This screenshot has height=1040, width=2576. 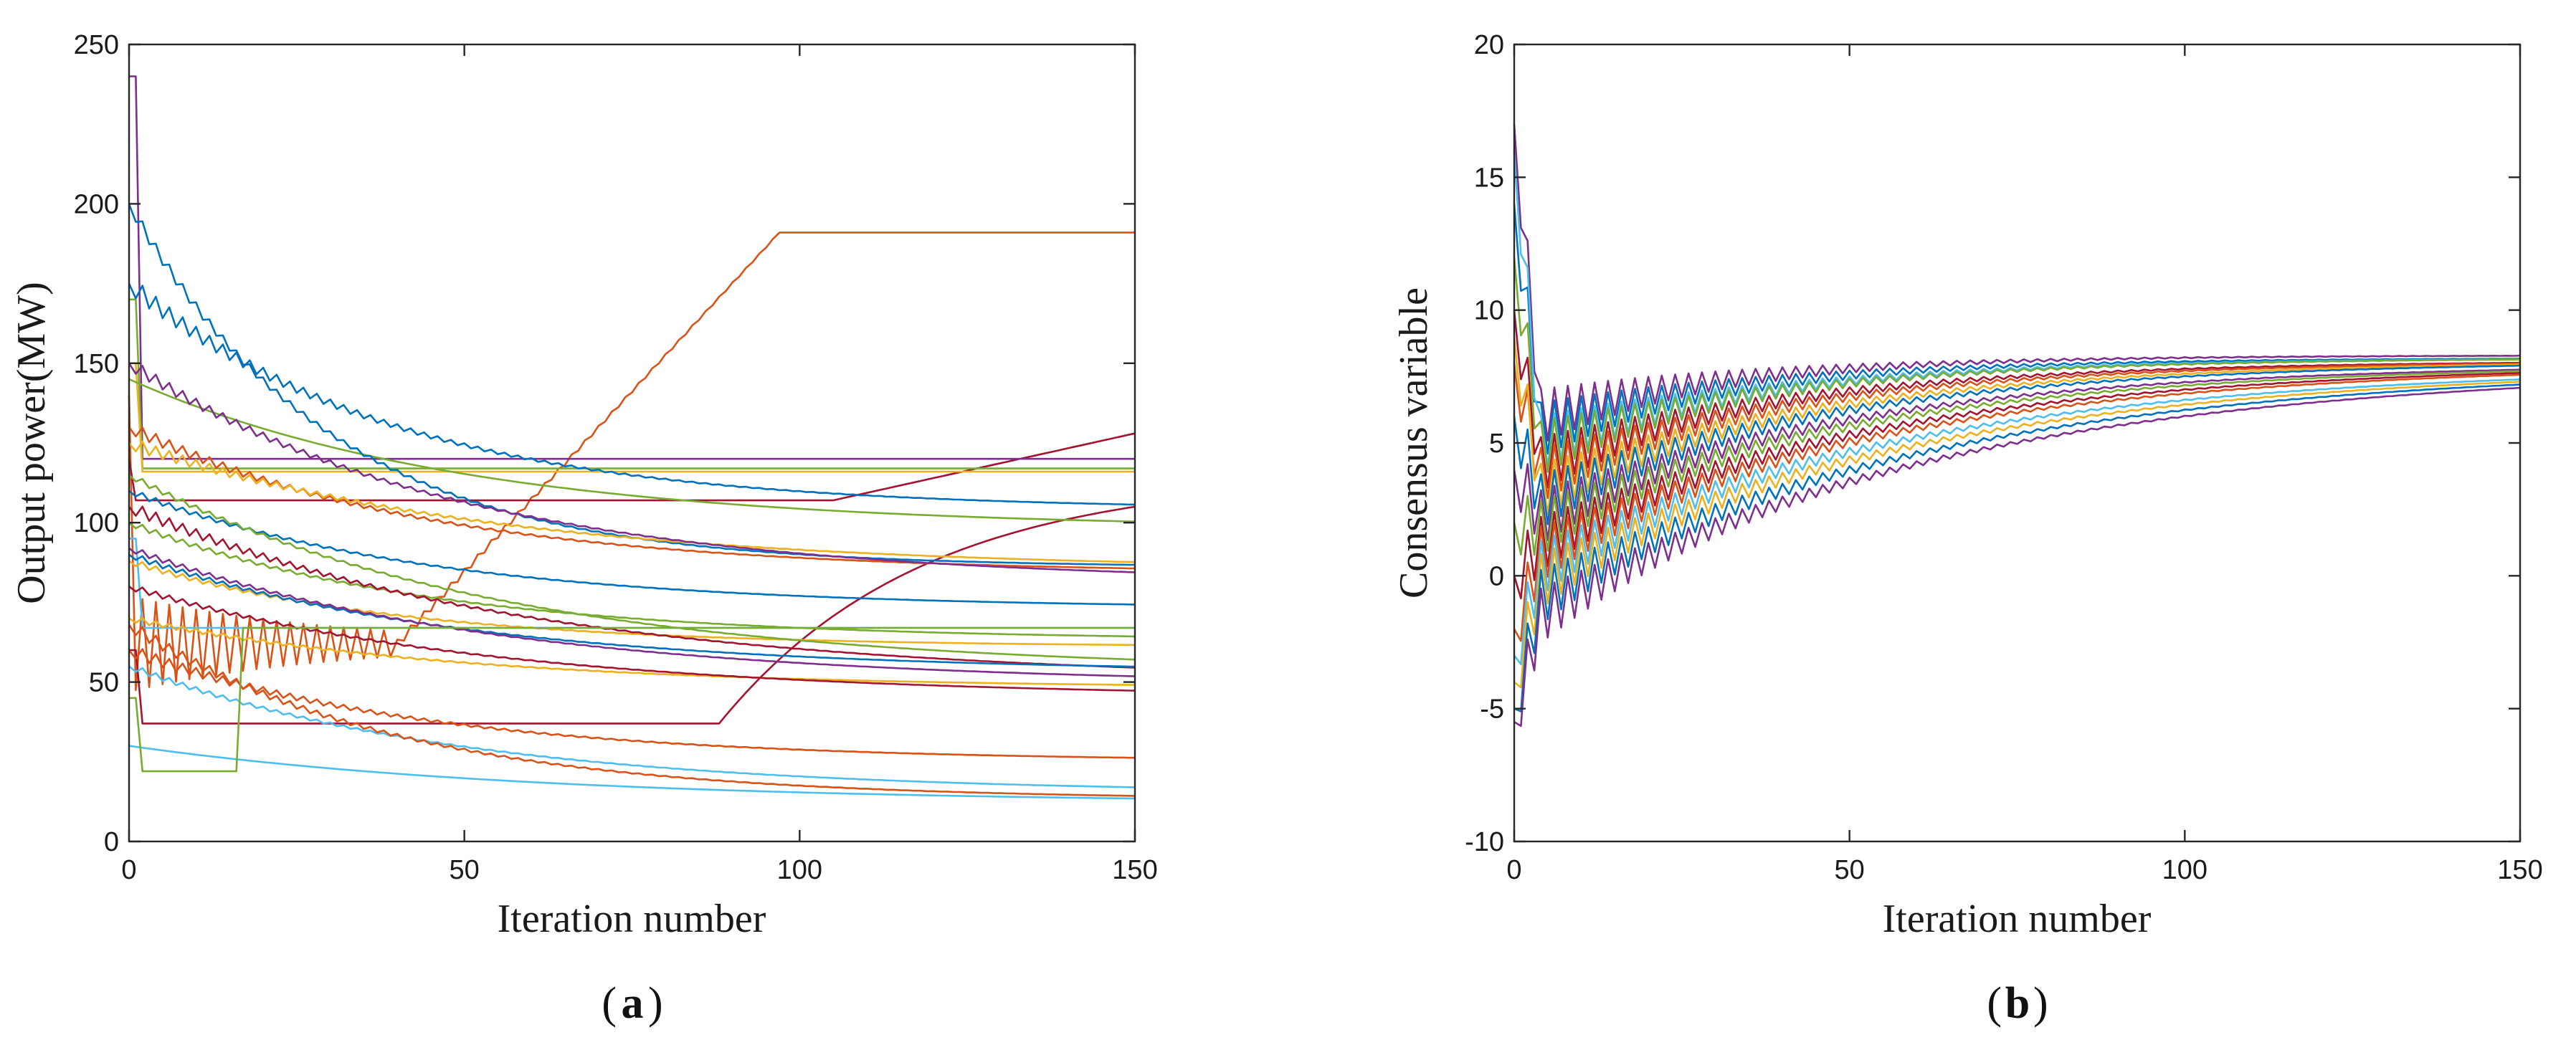 What do you see at coordinates (2017, 919) in the screenshot?
I see `panel-b-x-axis-title: Iteration number` at bounding box center [2017, 919].